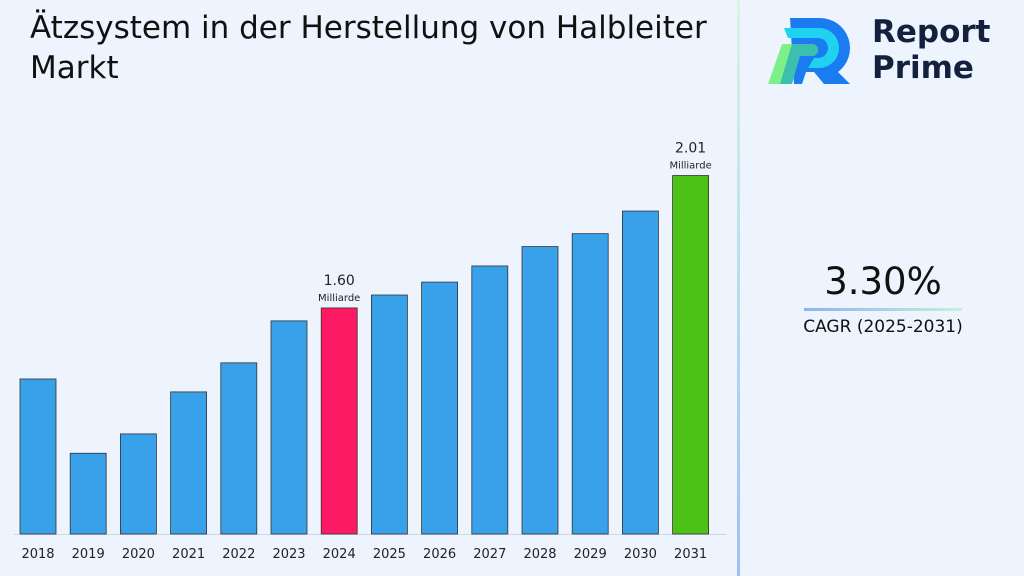 The width and height of the screenshot is (1024, 576). What do you see at coordinates (238, 554) in the screenshot?
I see `x-tick-label: 2022` at bounding box center [238, 554].